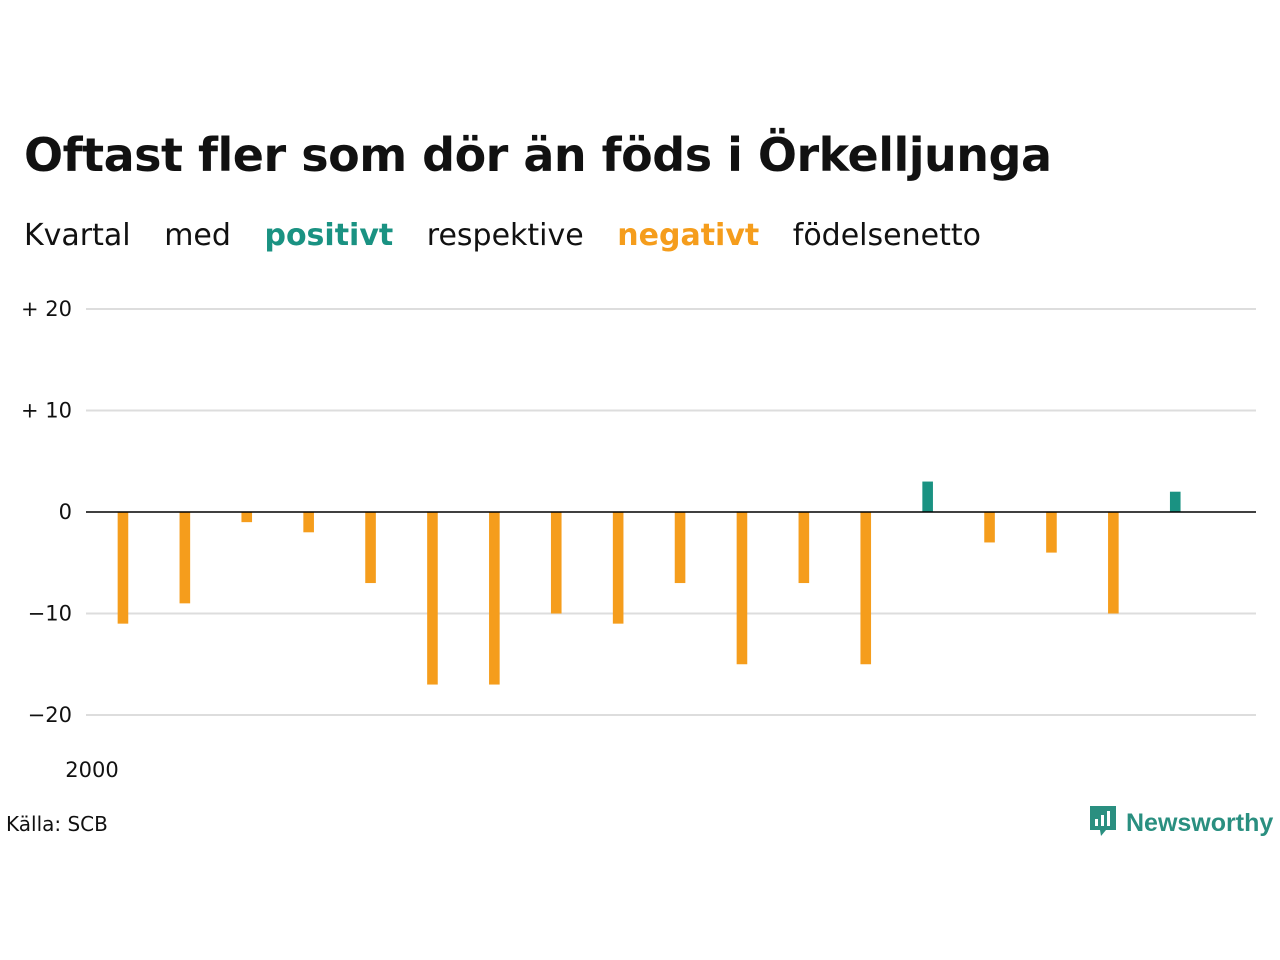 The image size is (1280, 960). I want to click on subtitle-positive: positivt, so click(329, 235).